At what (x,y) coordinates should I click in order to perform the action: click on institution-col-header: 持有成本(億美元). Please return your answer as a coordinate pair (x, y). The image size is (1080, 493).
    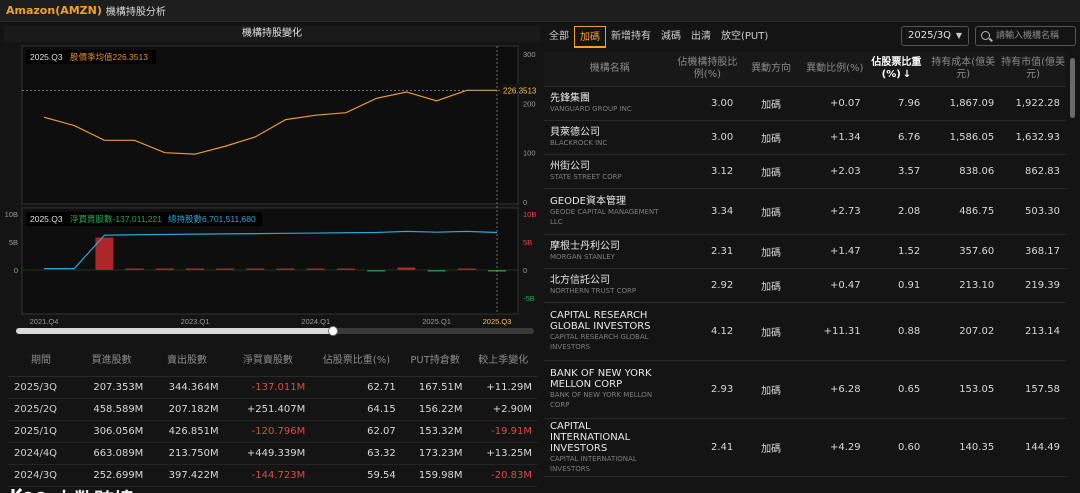
    Looking at the image, I should click on (963, 69).